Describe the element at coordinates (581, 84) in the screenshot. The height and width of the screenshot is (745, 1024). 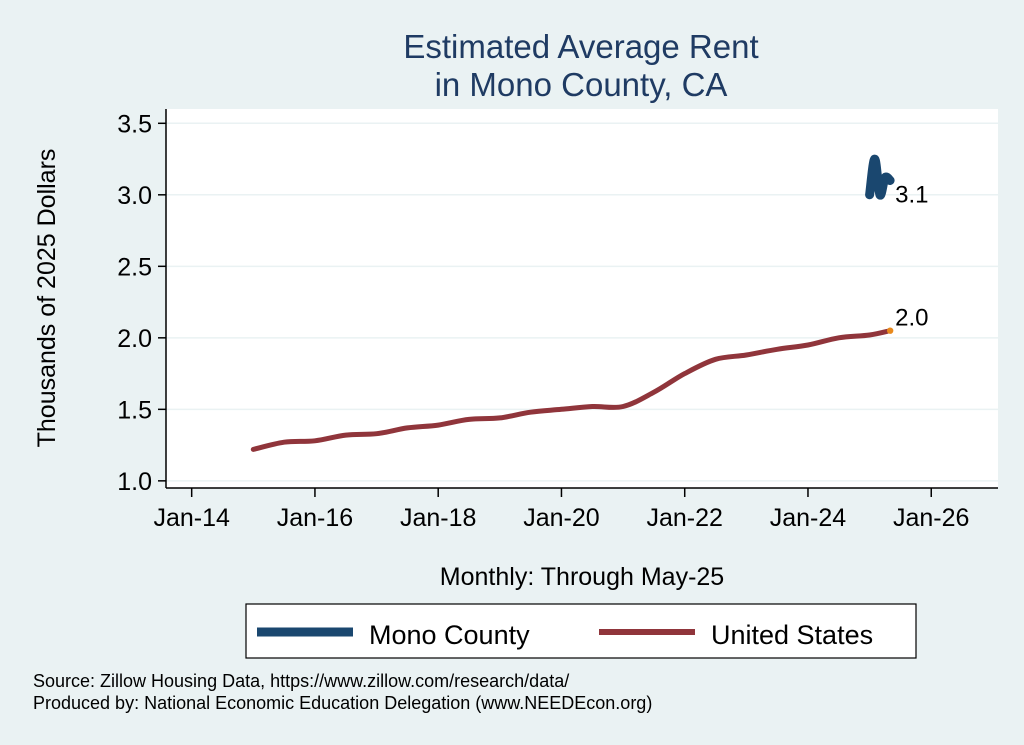
I see `chart-title-line-2: in Mono County, CA` at that location.